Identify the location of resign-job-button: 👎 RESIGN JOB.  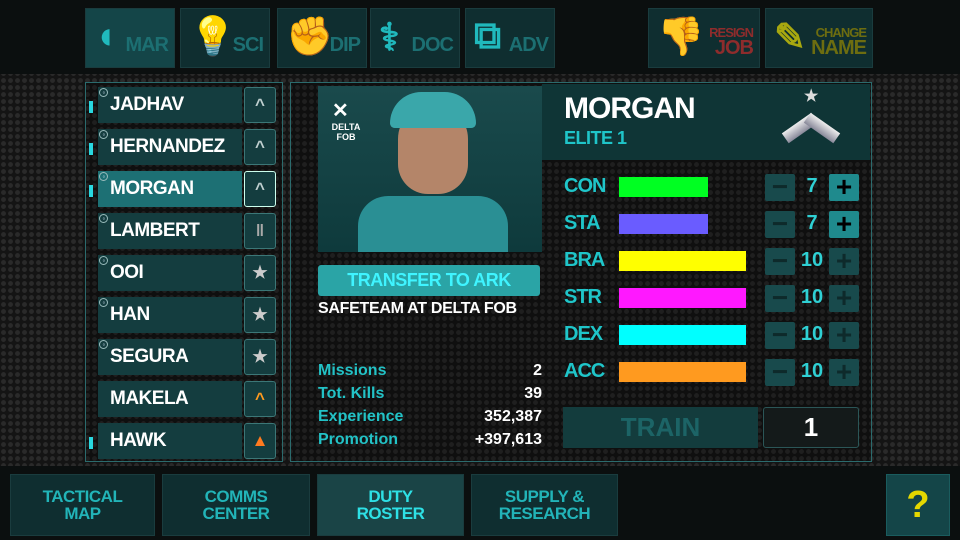
(704, 38).